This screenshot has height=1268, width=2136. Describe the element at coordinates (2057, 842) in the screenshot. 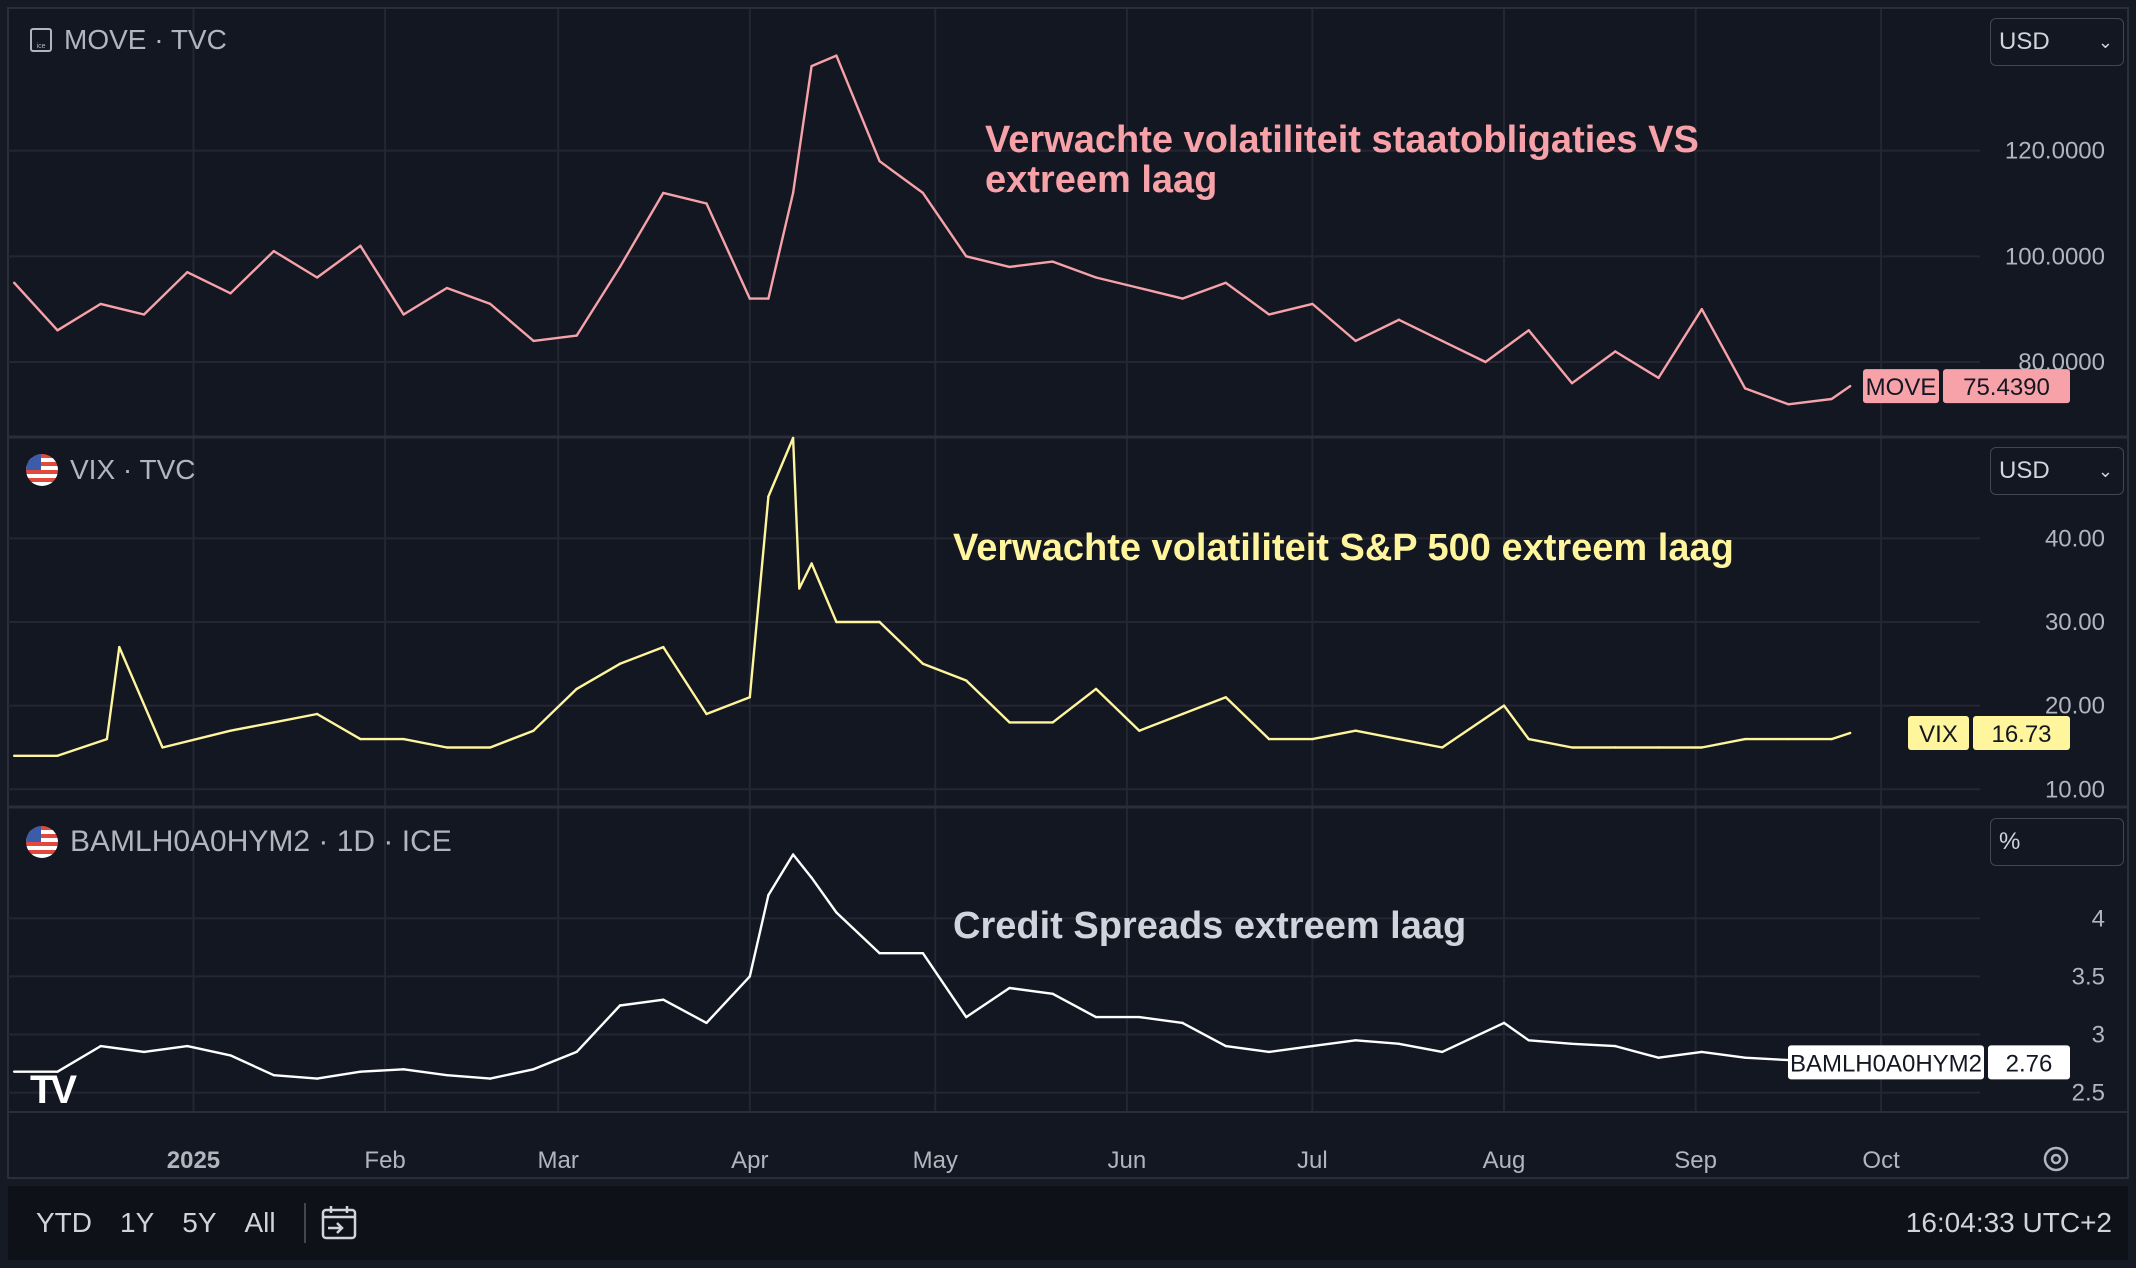

I see `pane-3-unit-select: %` at that location.